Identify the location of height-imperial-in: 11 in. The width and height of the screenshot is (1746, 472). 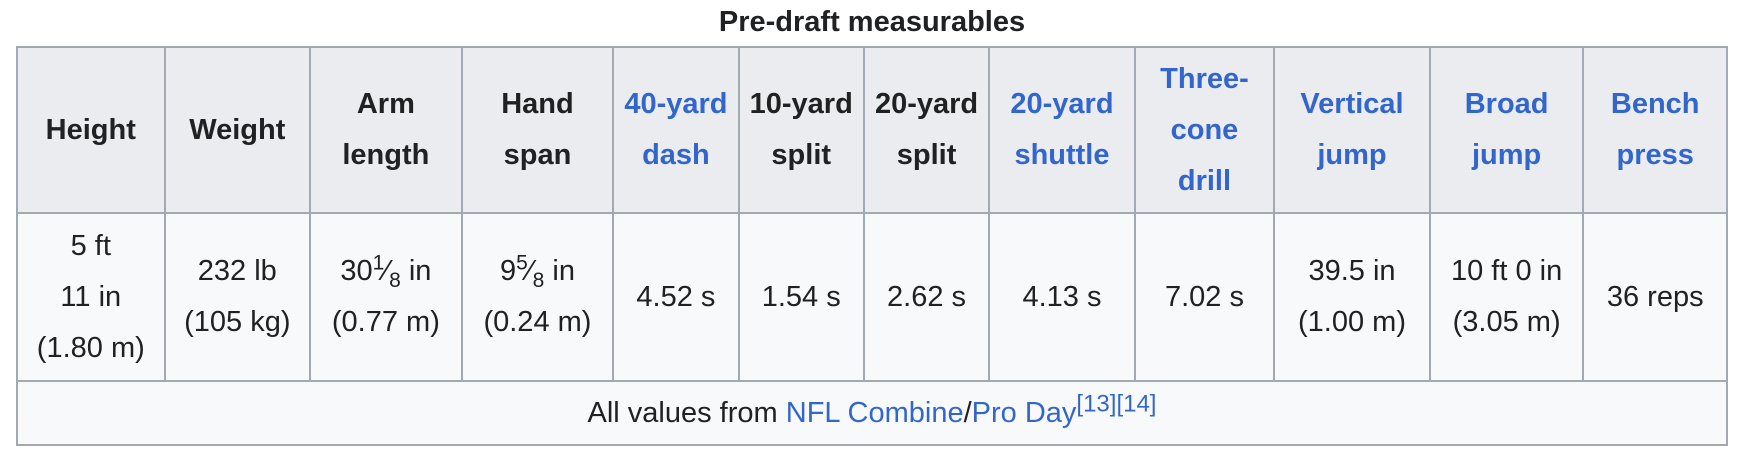
(91, 296).